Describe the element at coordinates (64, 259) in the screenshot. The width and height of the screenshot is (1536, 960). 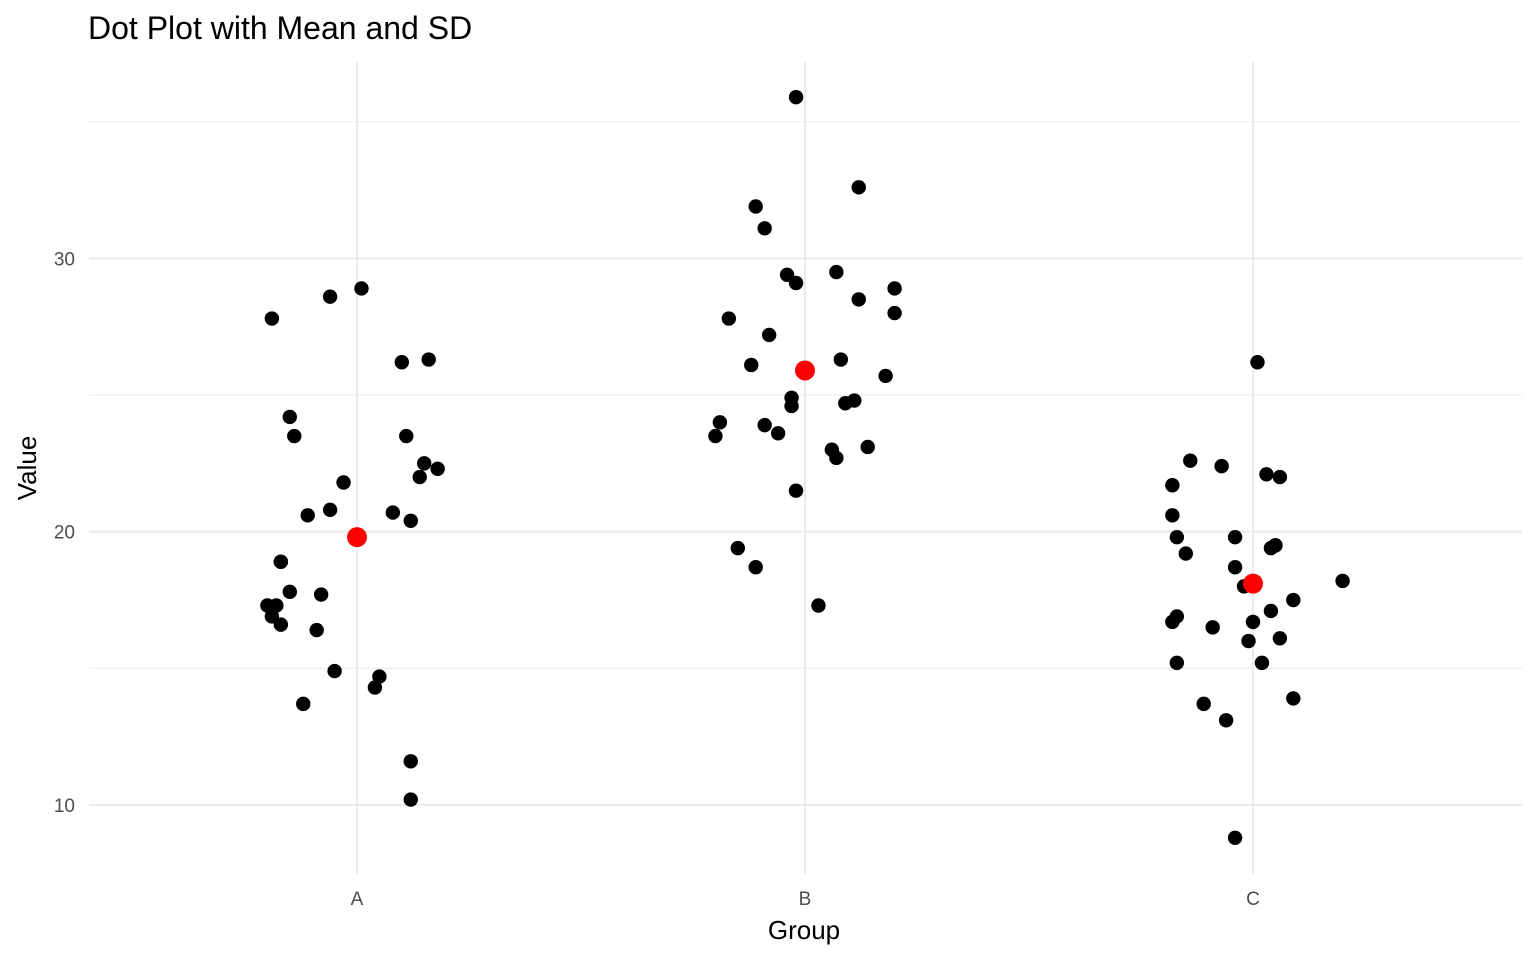
I see `y-tick-label: 30` at that location.